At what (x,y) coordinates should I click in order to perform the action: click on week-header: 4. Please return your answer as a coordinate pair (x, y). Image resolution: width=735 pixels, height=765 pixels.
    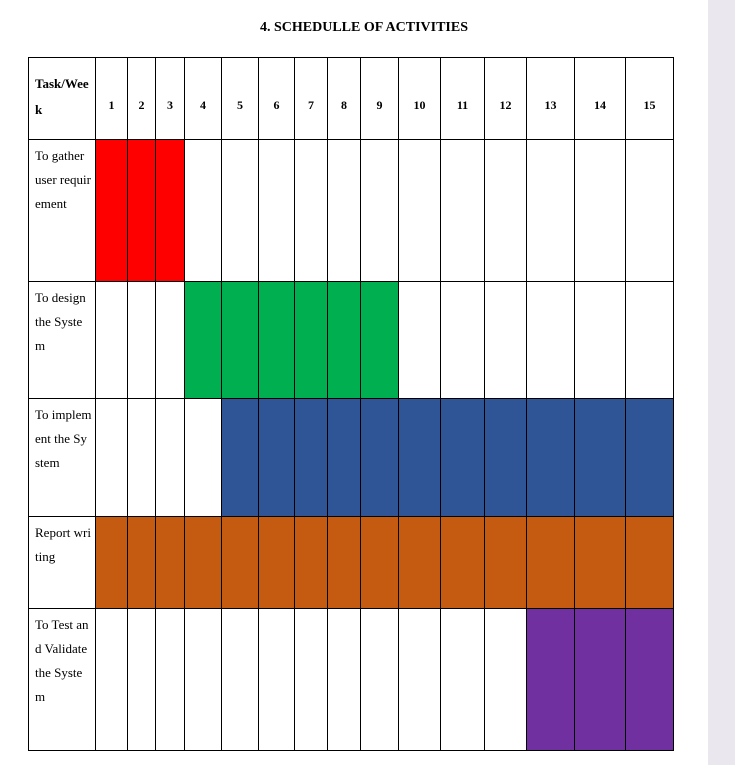
    Looking at the image, I should click on (203, 99).